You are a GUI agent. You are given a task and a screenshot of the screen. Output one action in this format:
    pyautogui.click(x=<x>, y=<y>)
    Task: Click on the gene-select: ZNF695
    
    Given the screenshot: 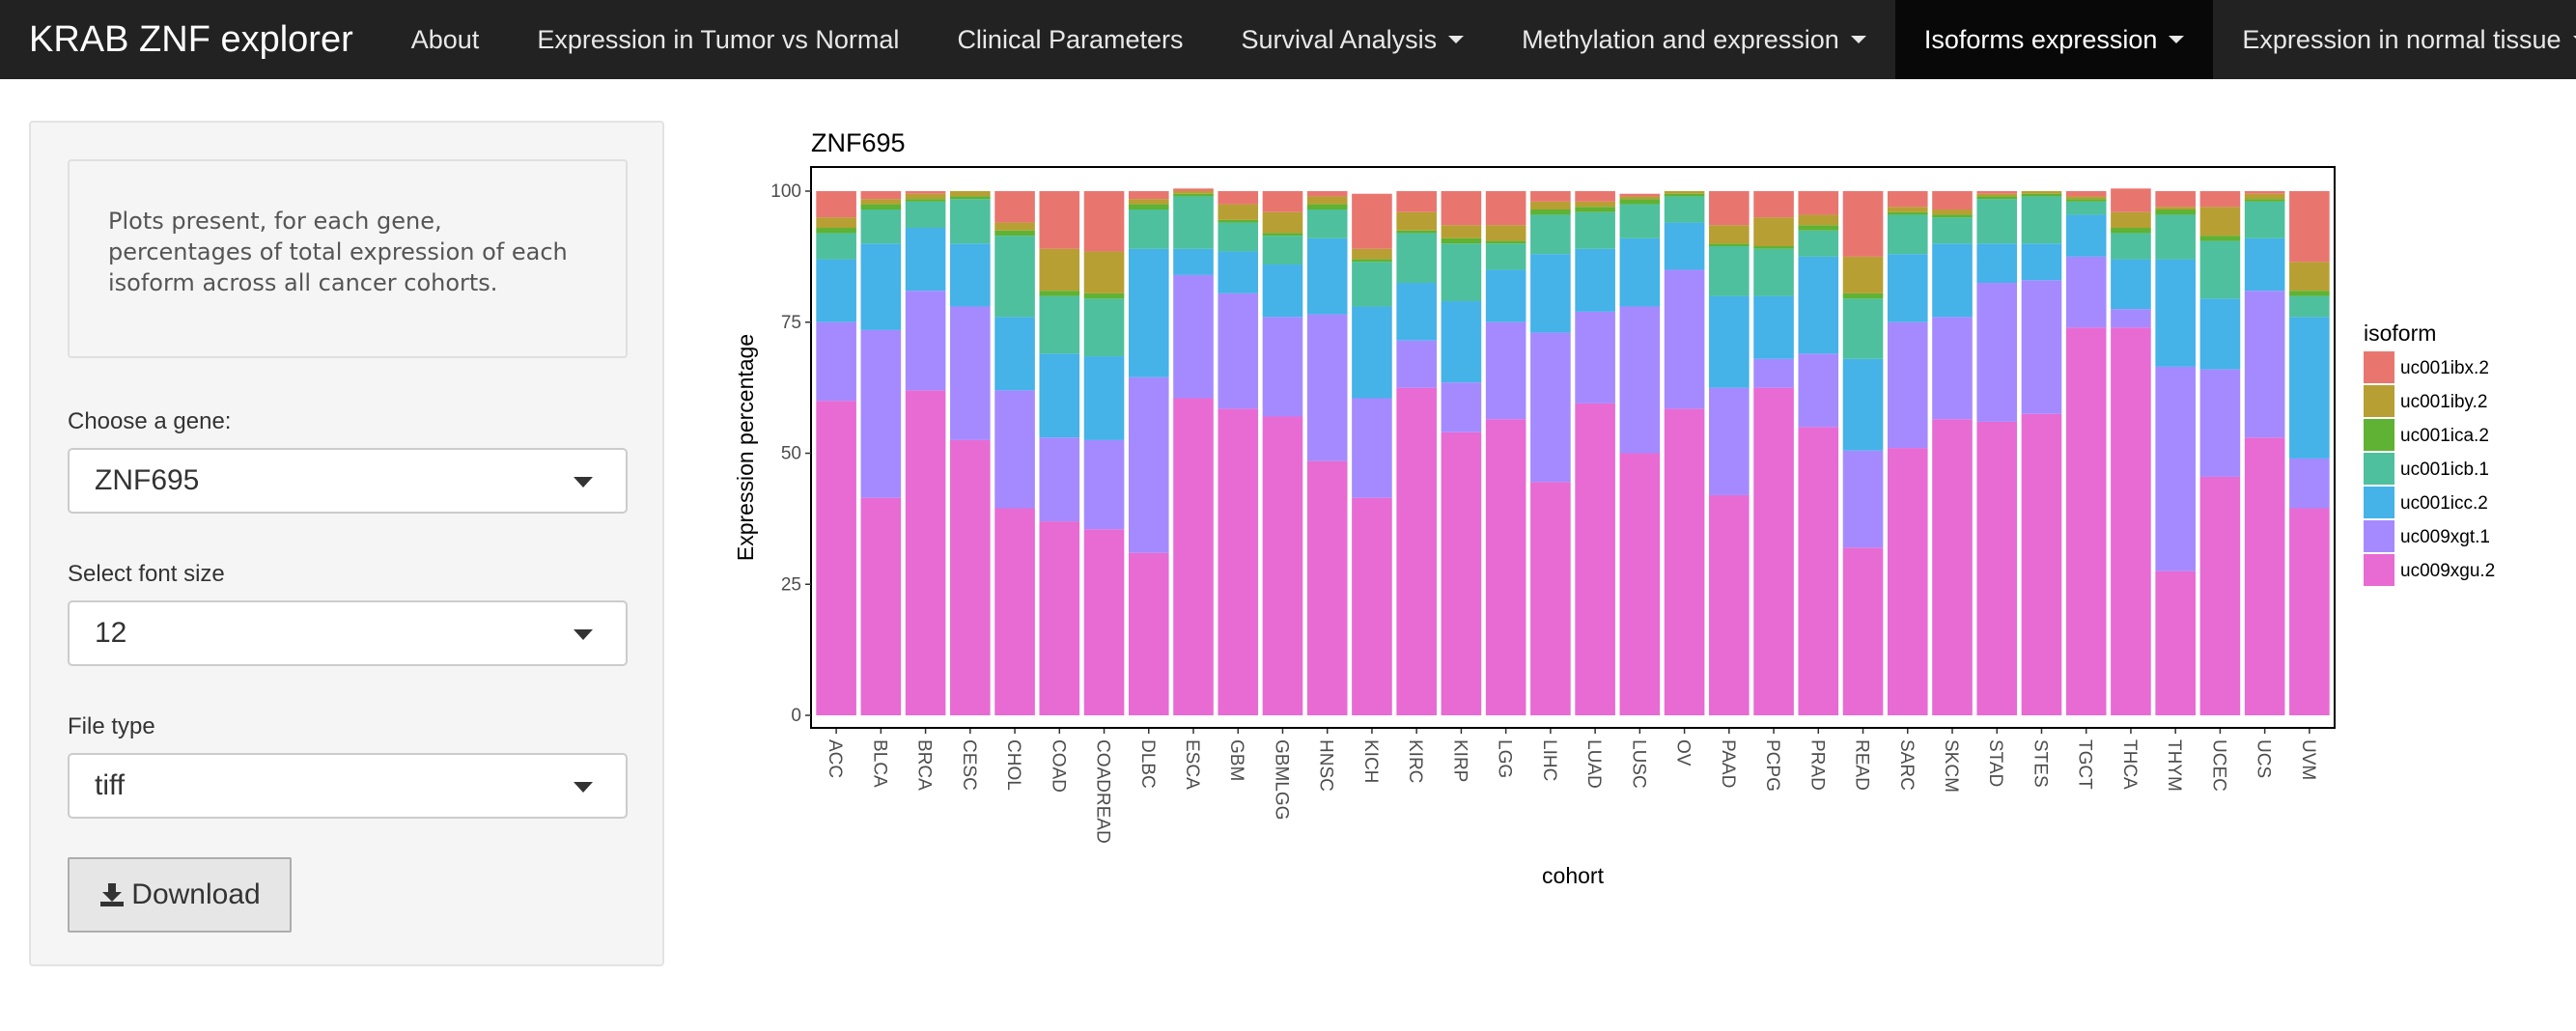 What is the action you would take?
    pyautogui.click(x=348, y=481)
    